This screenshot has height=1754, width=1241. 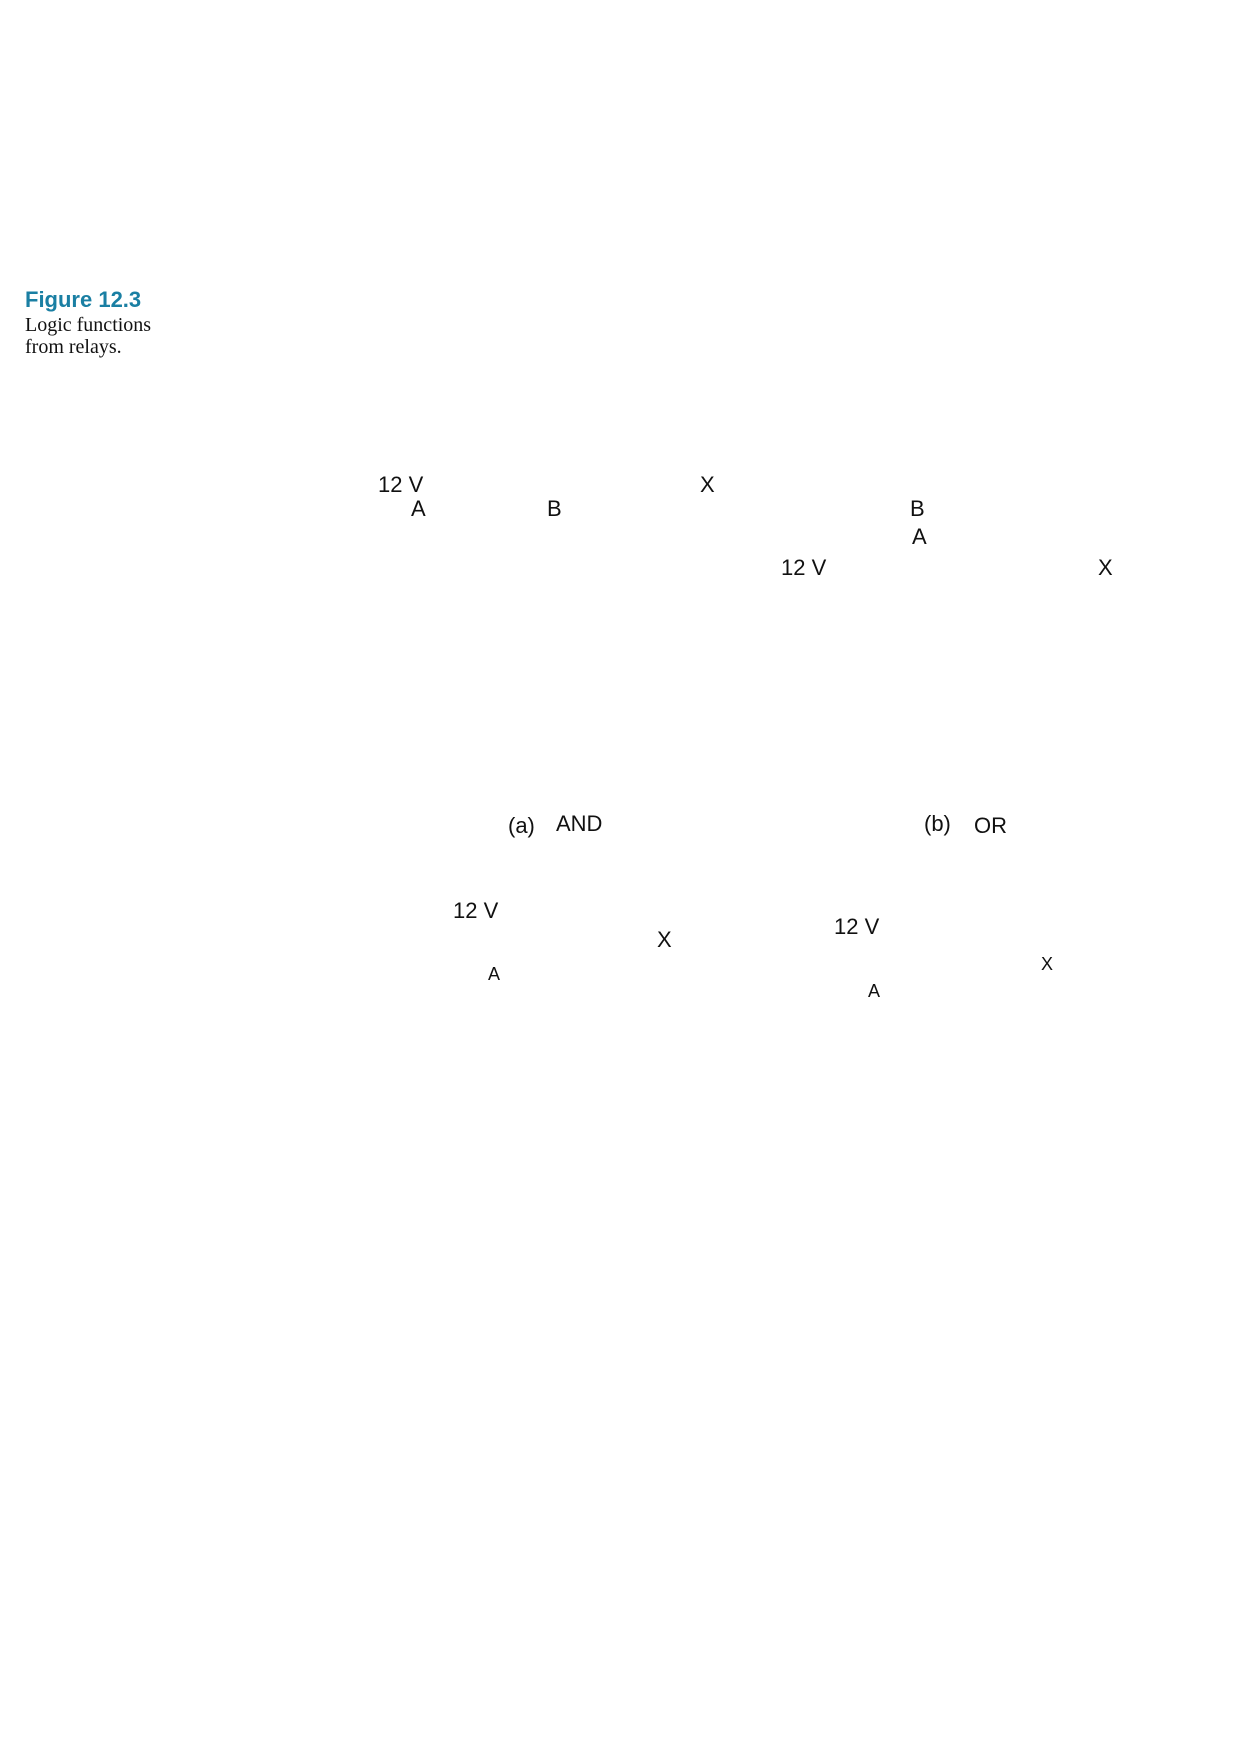 I want to click on d-input-a-label: A, so click(x=874, y=991).